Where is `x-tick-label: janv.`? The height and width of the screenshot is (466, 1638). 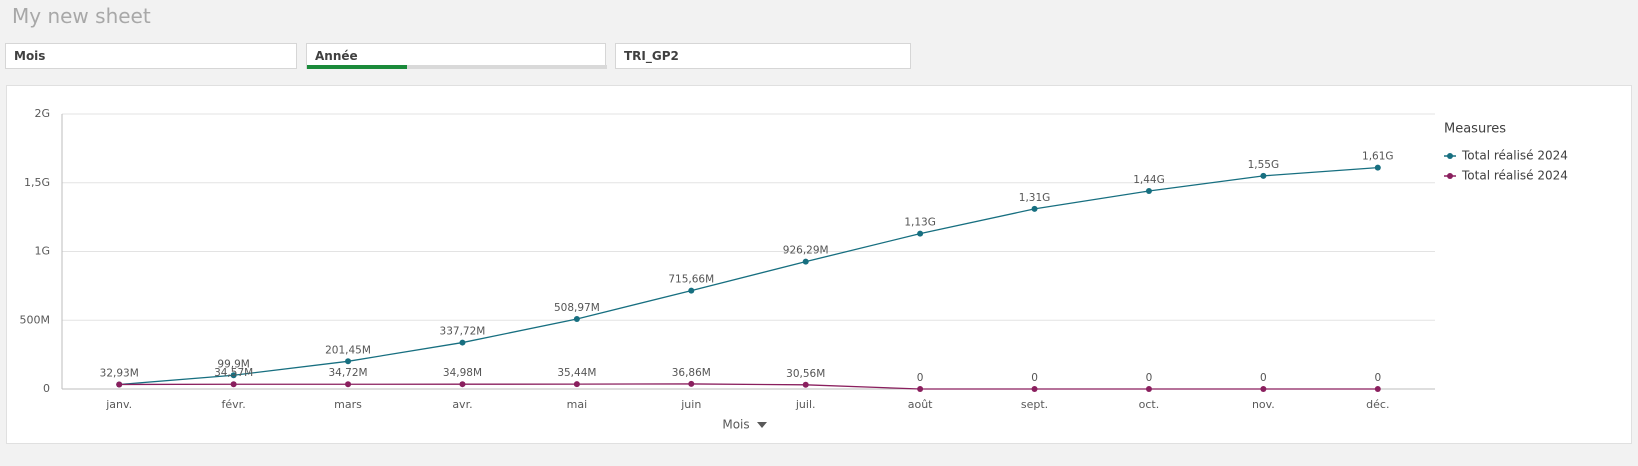
x-tick-label: janv. is located at coordinates (118, 404).